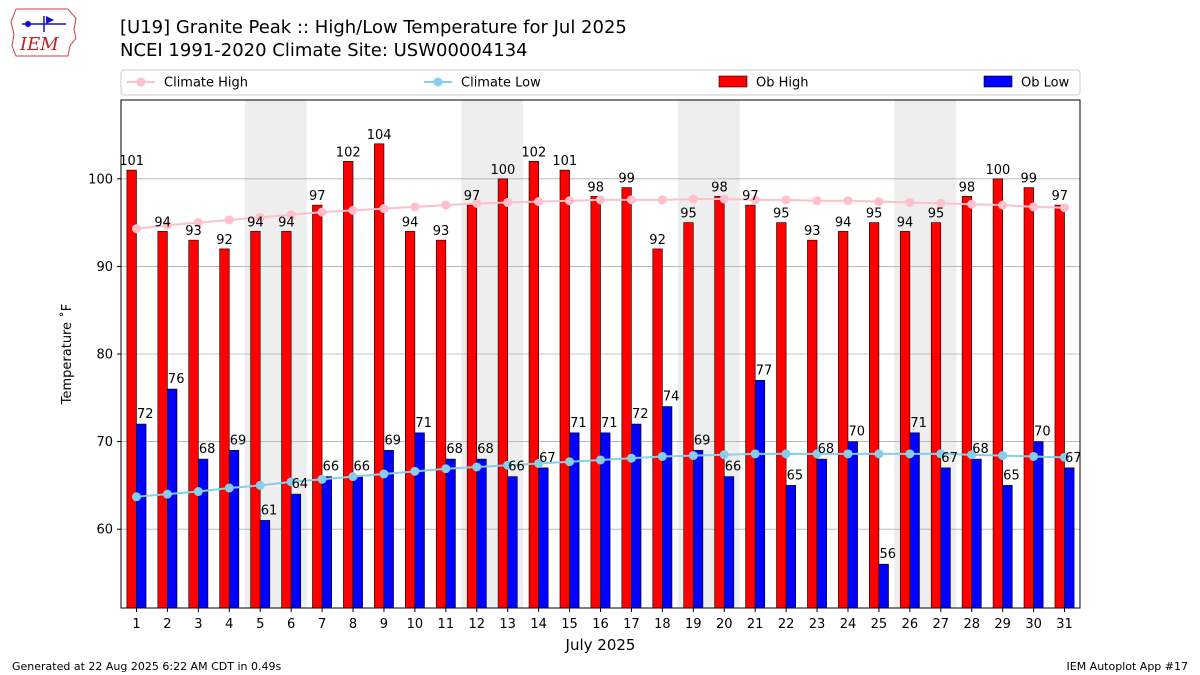 The image size is (1200, 675). Describe the element at coordinates (600, 82) in the screenshot. I see `legend-box` at that location.